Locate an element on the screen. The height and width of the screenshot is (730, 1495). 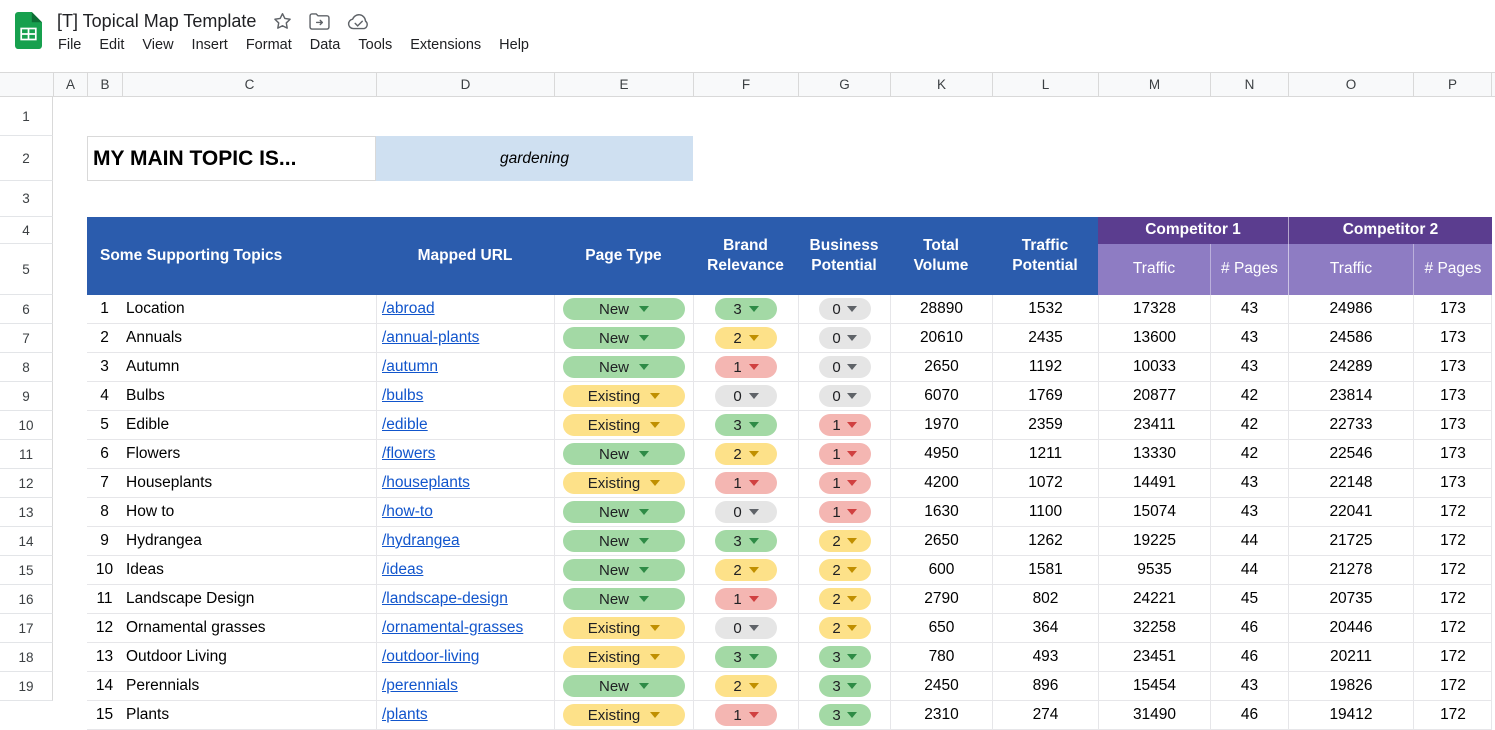
row-index-cell: 10 is located at coordinates (104, 569).